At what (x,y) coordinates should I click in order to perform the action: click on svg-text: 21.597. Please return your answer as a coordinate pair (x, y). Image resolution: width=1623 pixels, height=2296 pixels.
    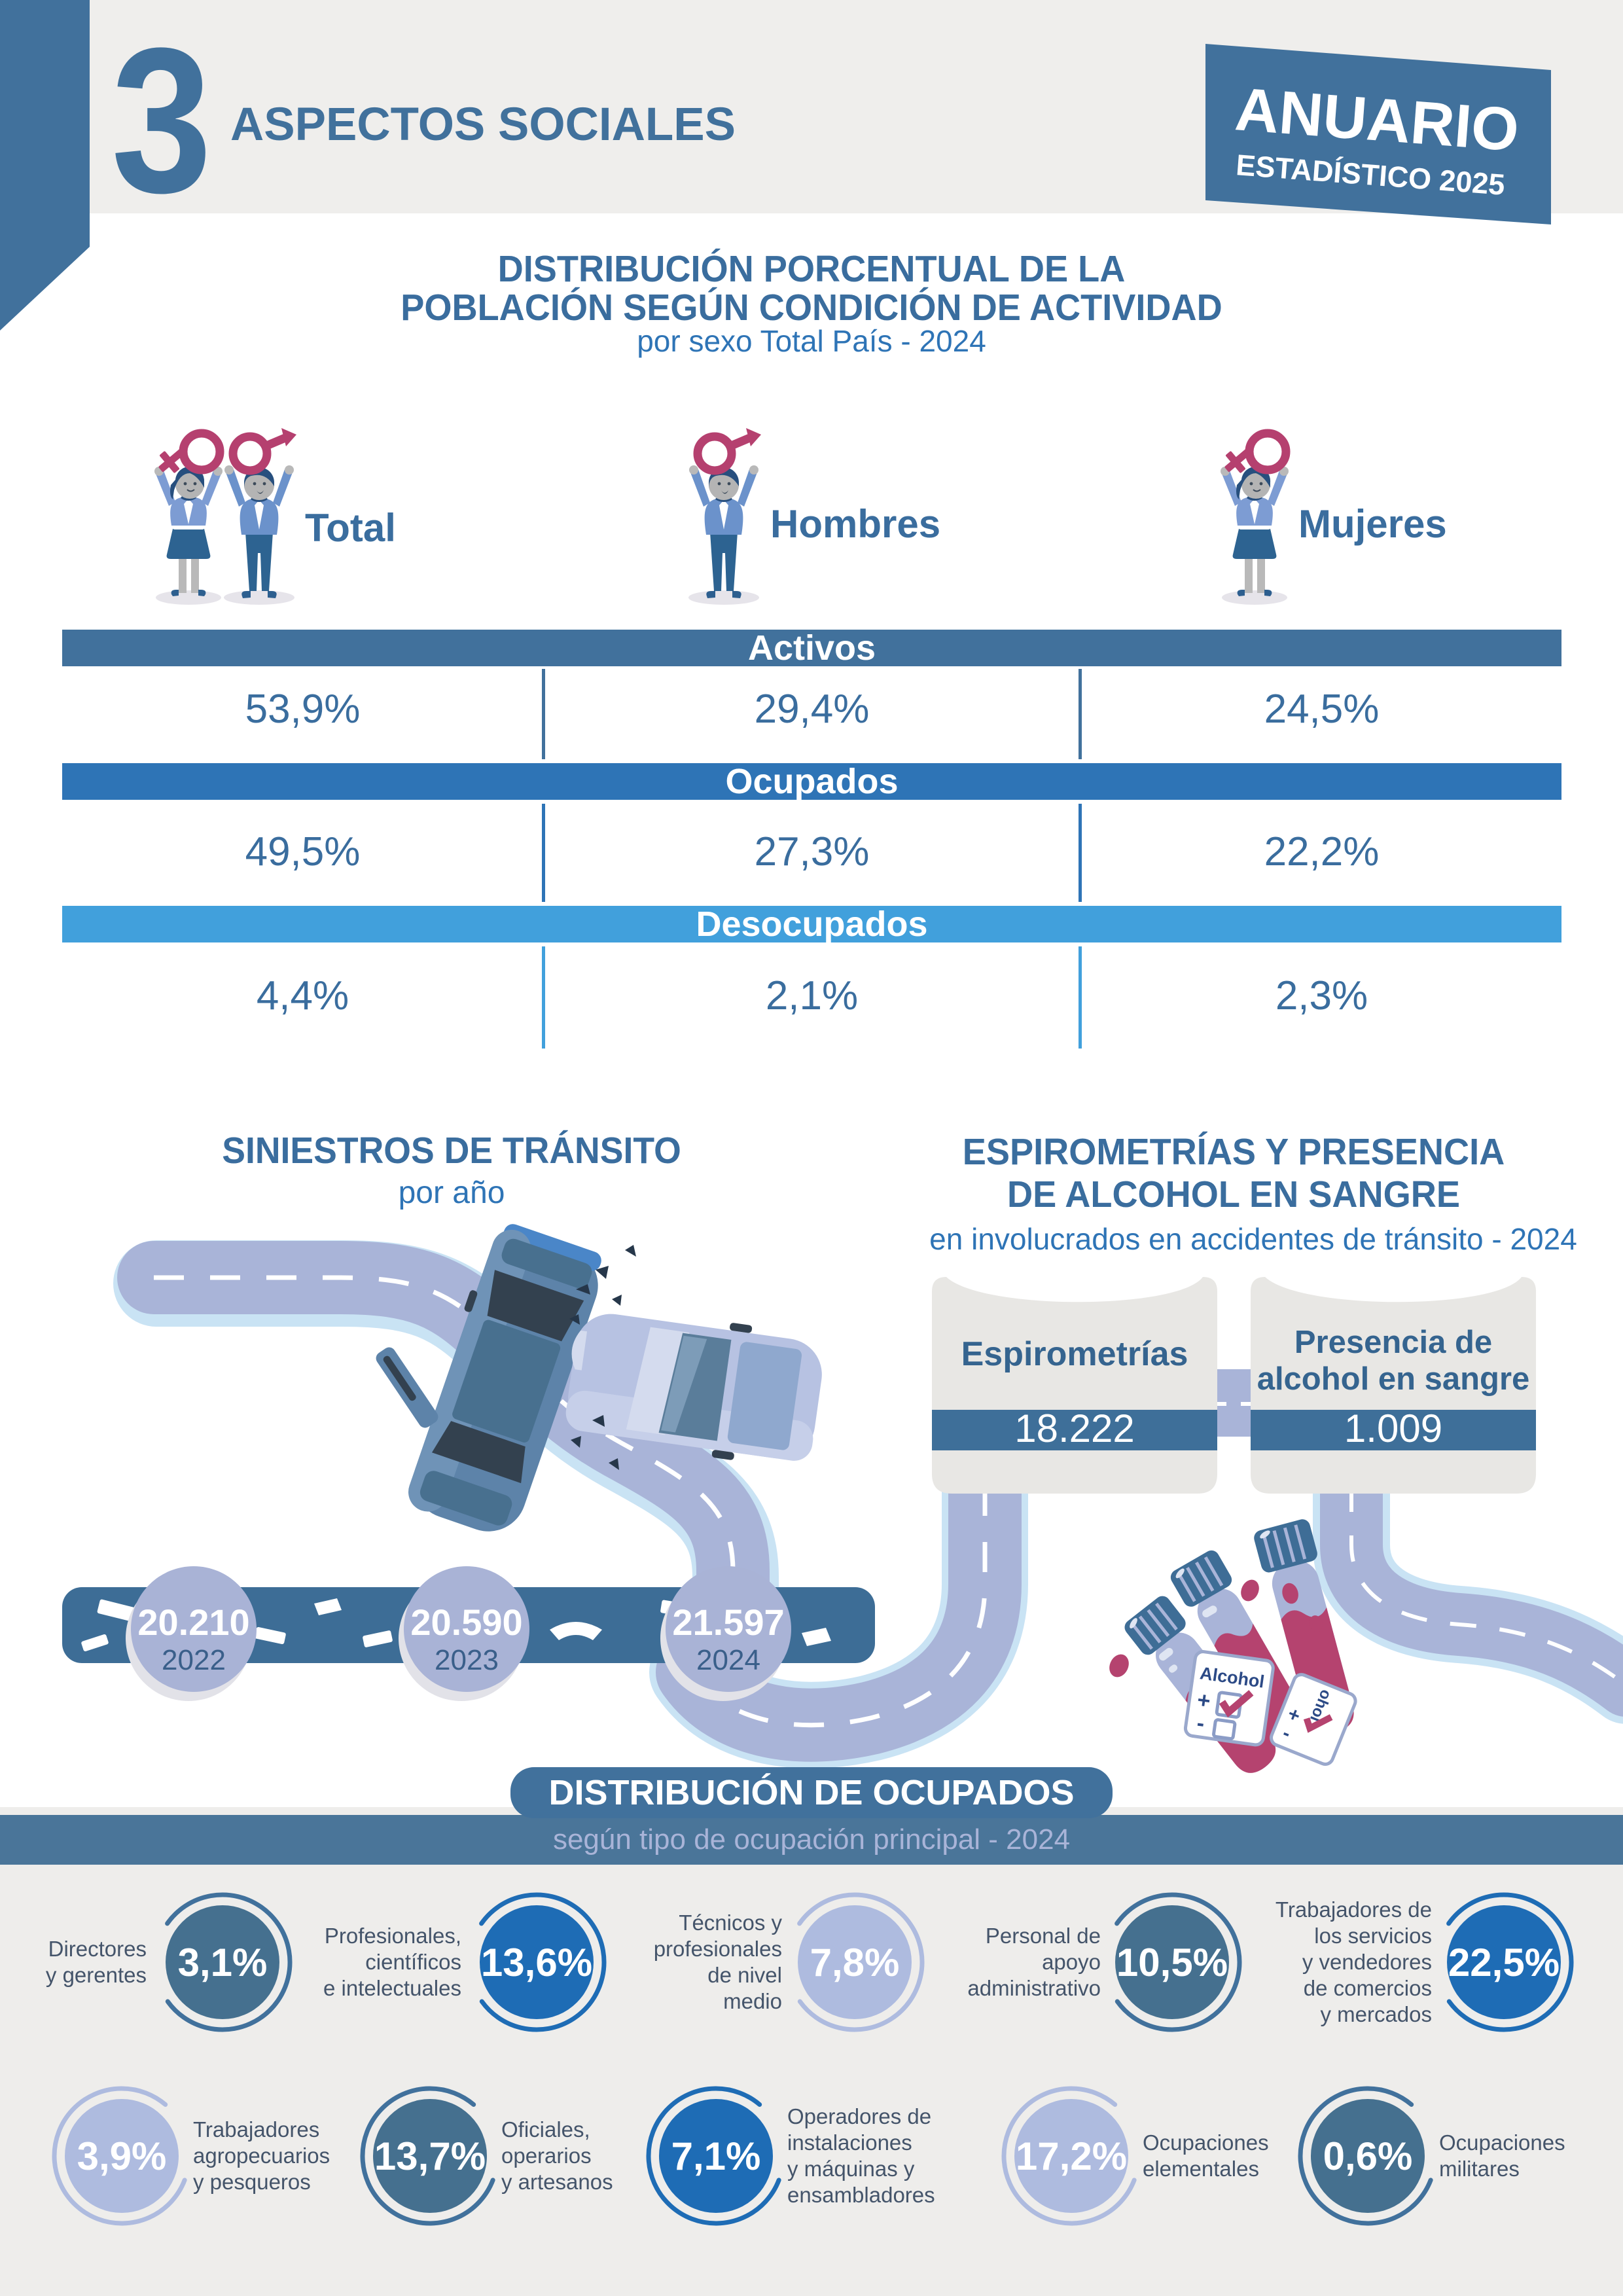
    Looking at the image, I should click on (728, 1622).